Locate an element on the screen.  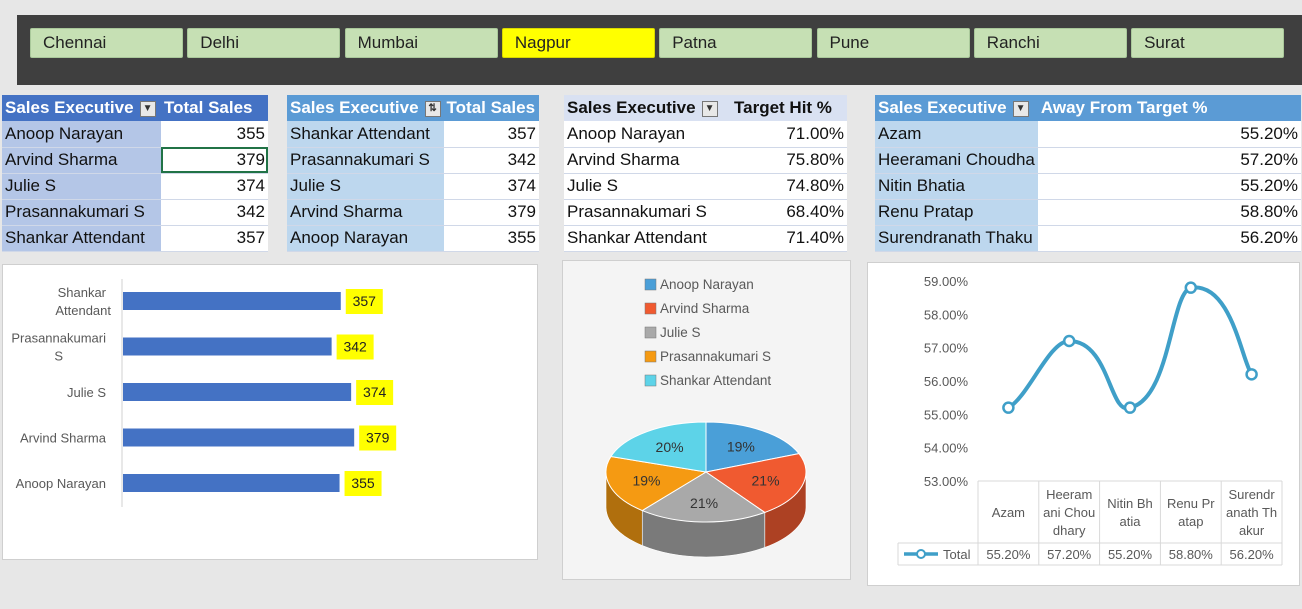
pie-data-label: 19% is located at coordinates (741, 446).